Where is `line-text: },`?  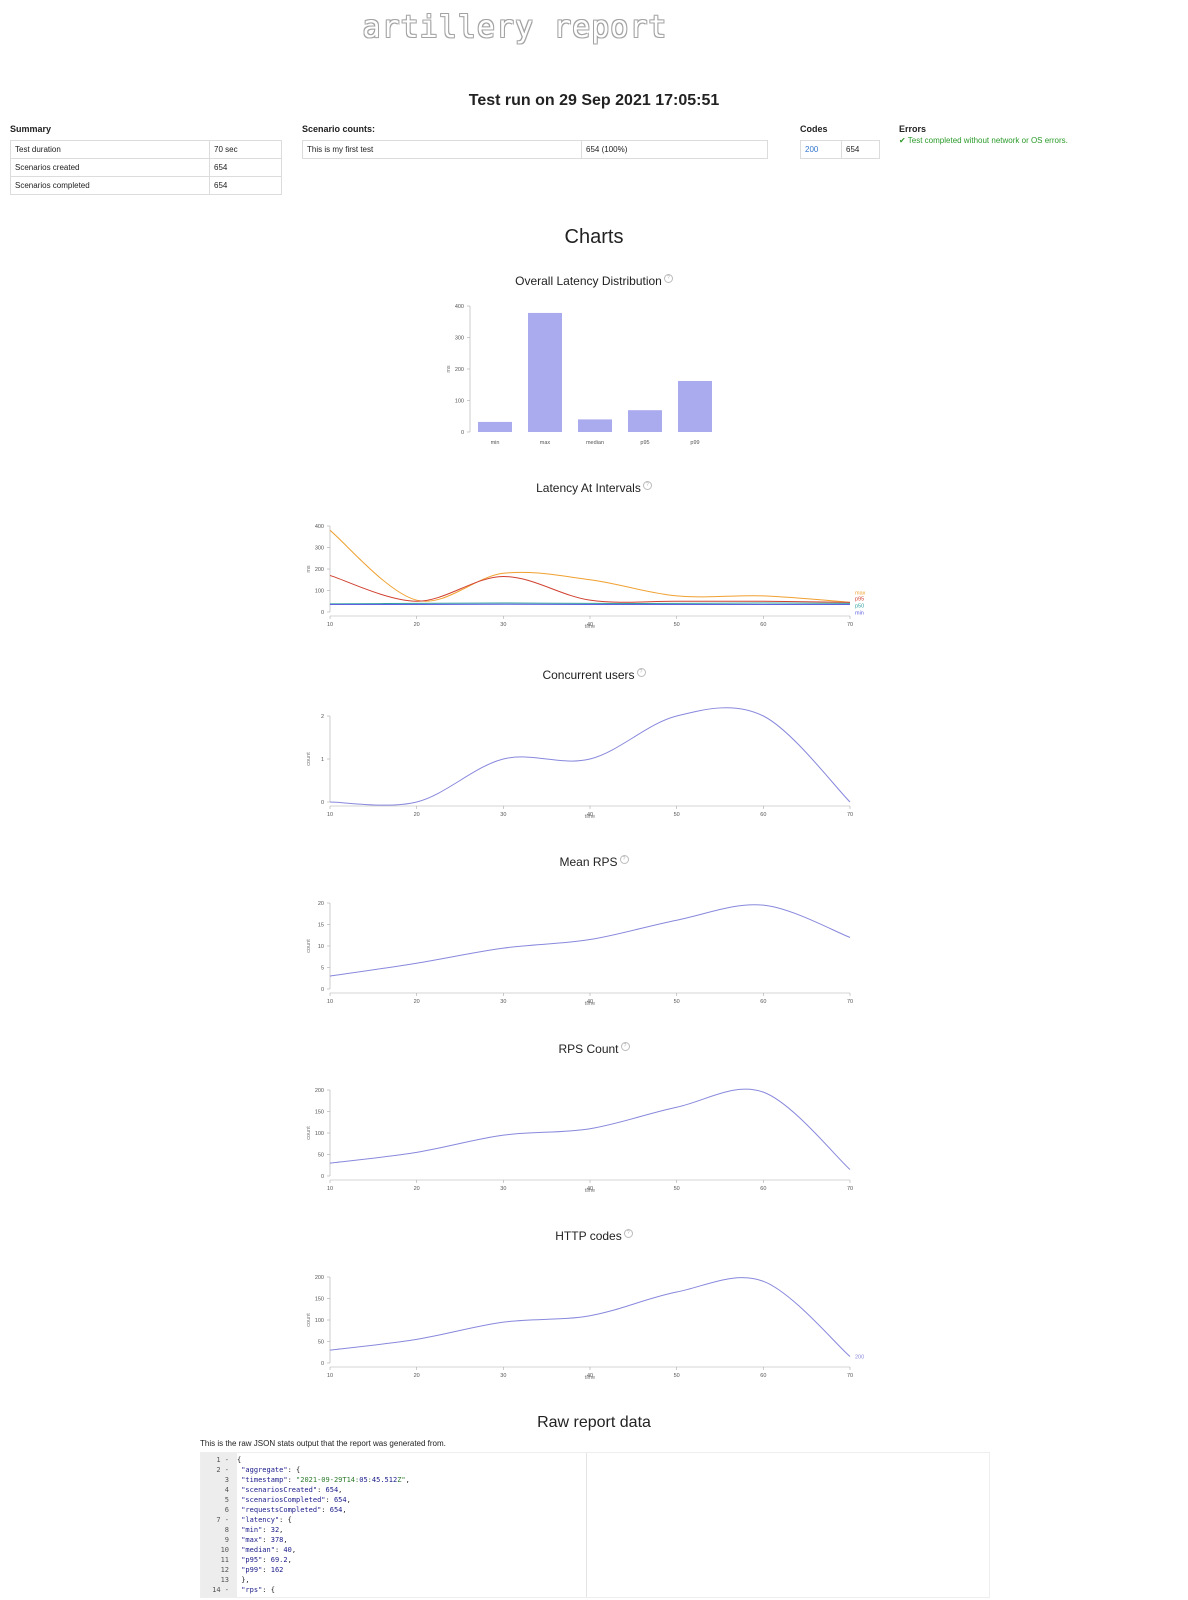 line-text: }, is located at coordinates (243, 1580).